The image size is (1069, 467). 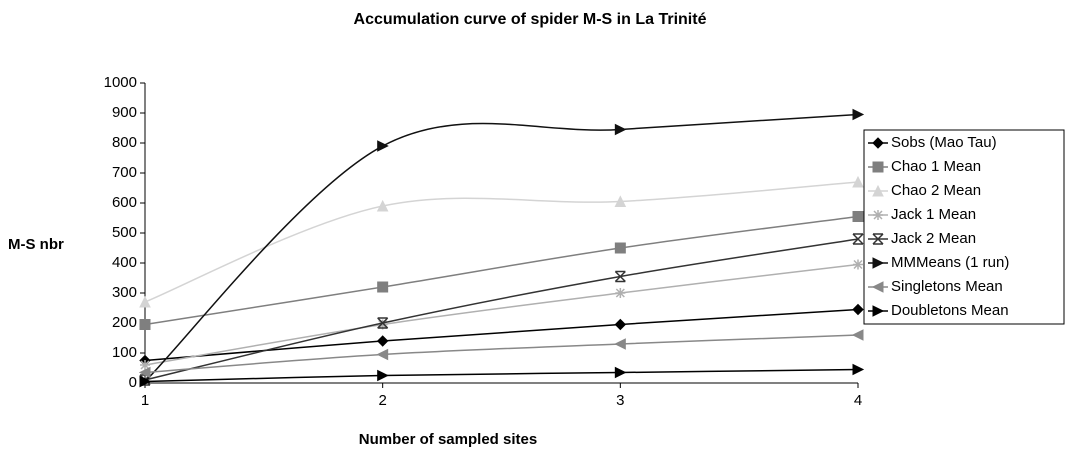 What do you see at coordinates (124, 352) in the screenshot?
I see `y-tick-label: 100` at bounding box center [124, 352].